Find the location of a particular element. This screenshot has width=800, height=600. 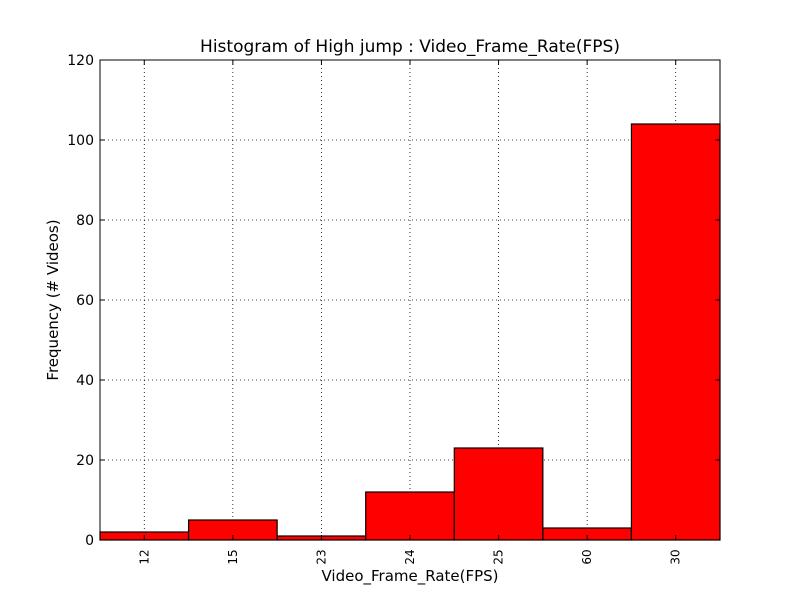

y-tick-label: 20 is located at coordinates (85, 461).